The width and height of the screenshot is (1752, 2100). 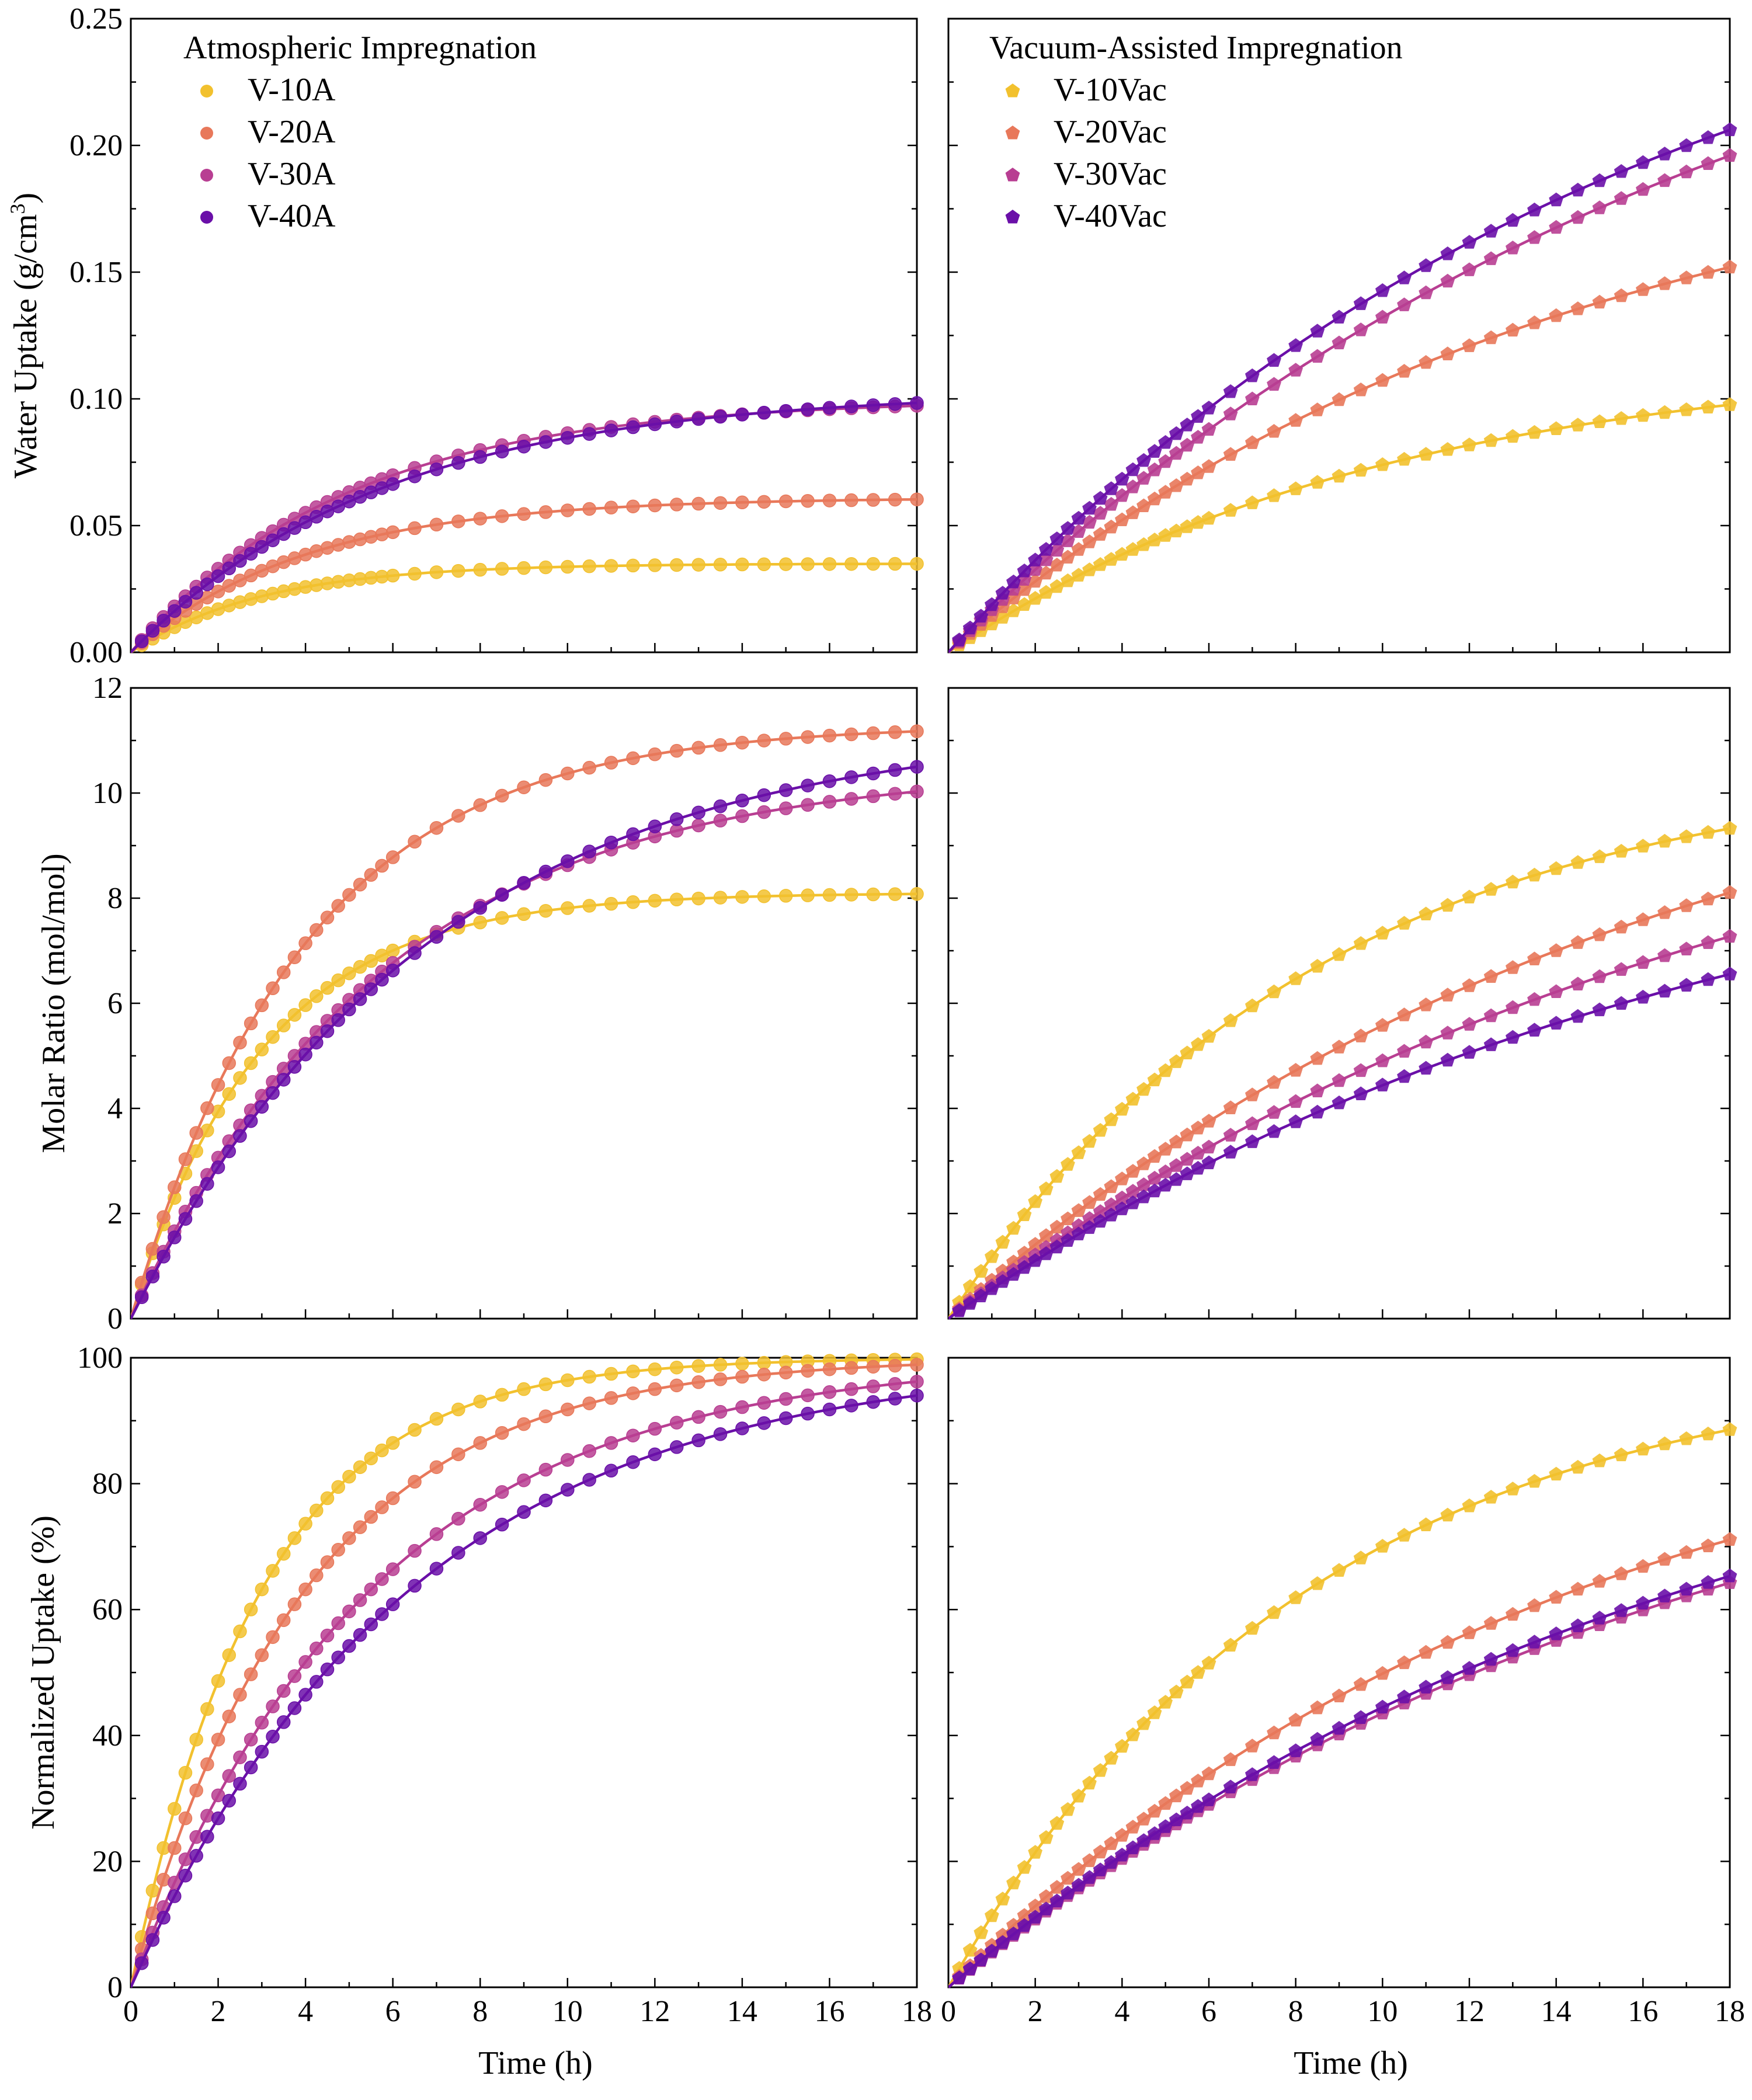 What do you see at coordinates (43, 1672) in the screenshot?
I see `y-axis-title: Normalized Uptake (%)` at bounding box center [43, 1672].